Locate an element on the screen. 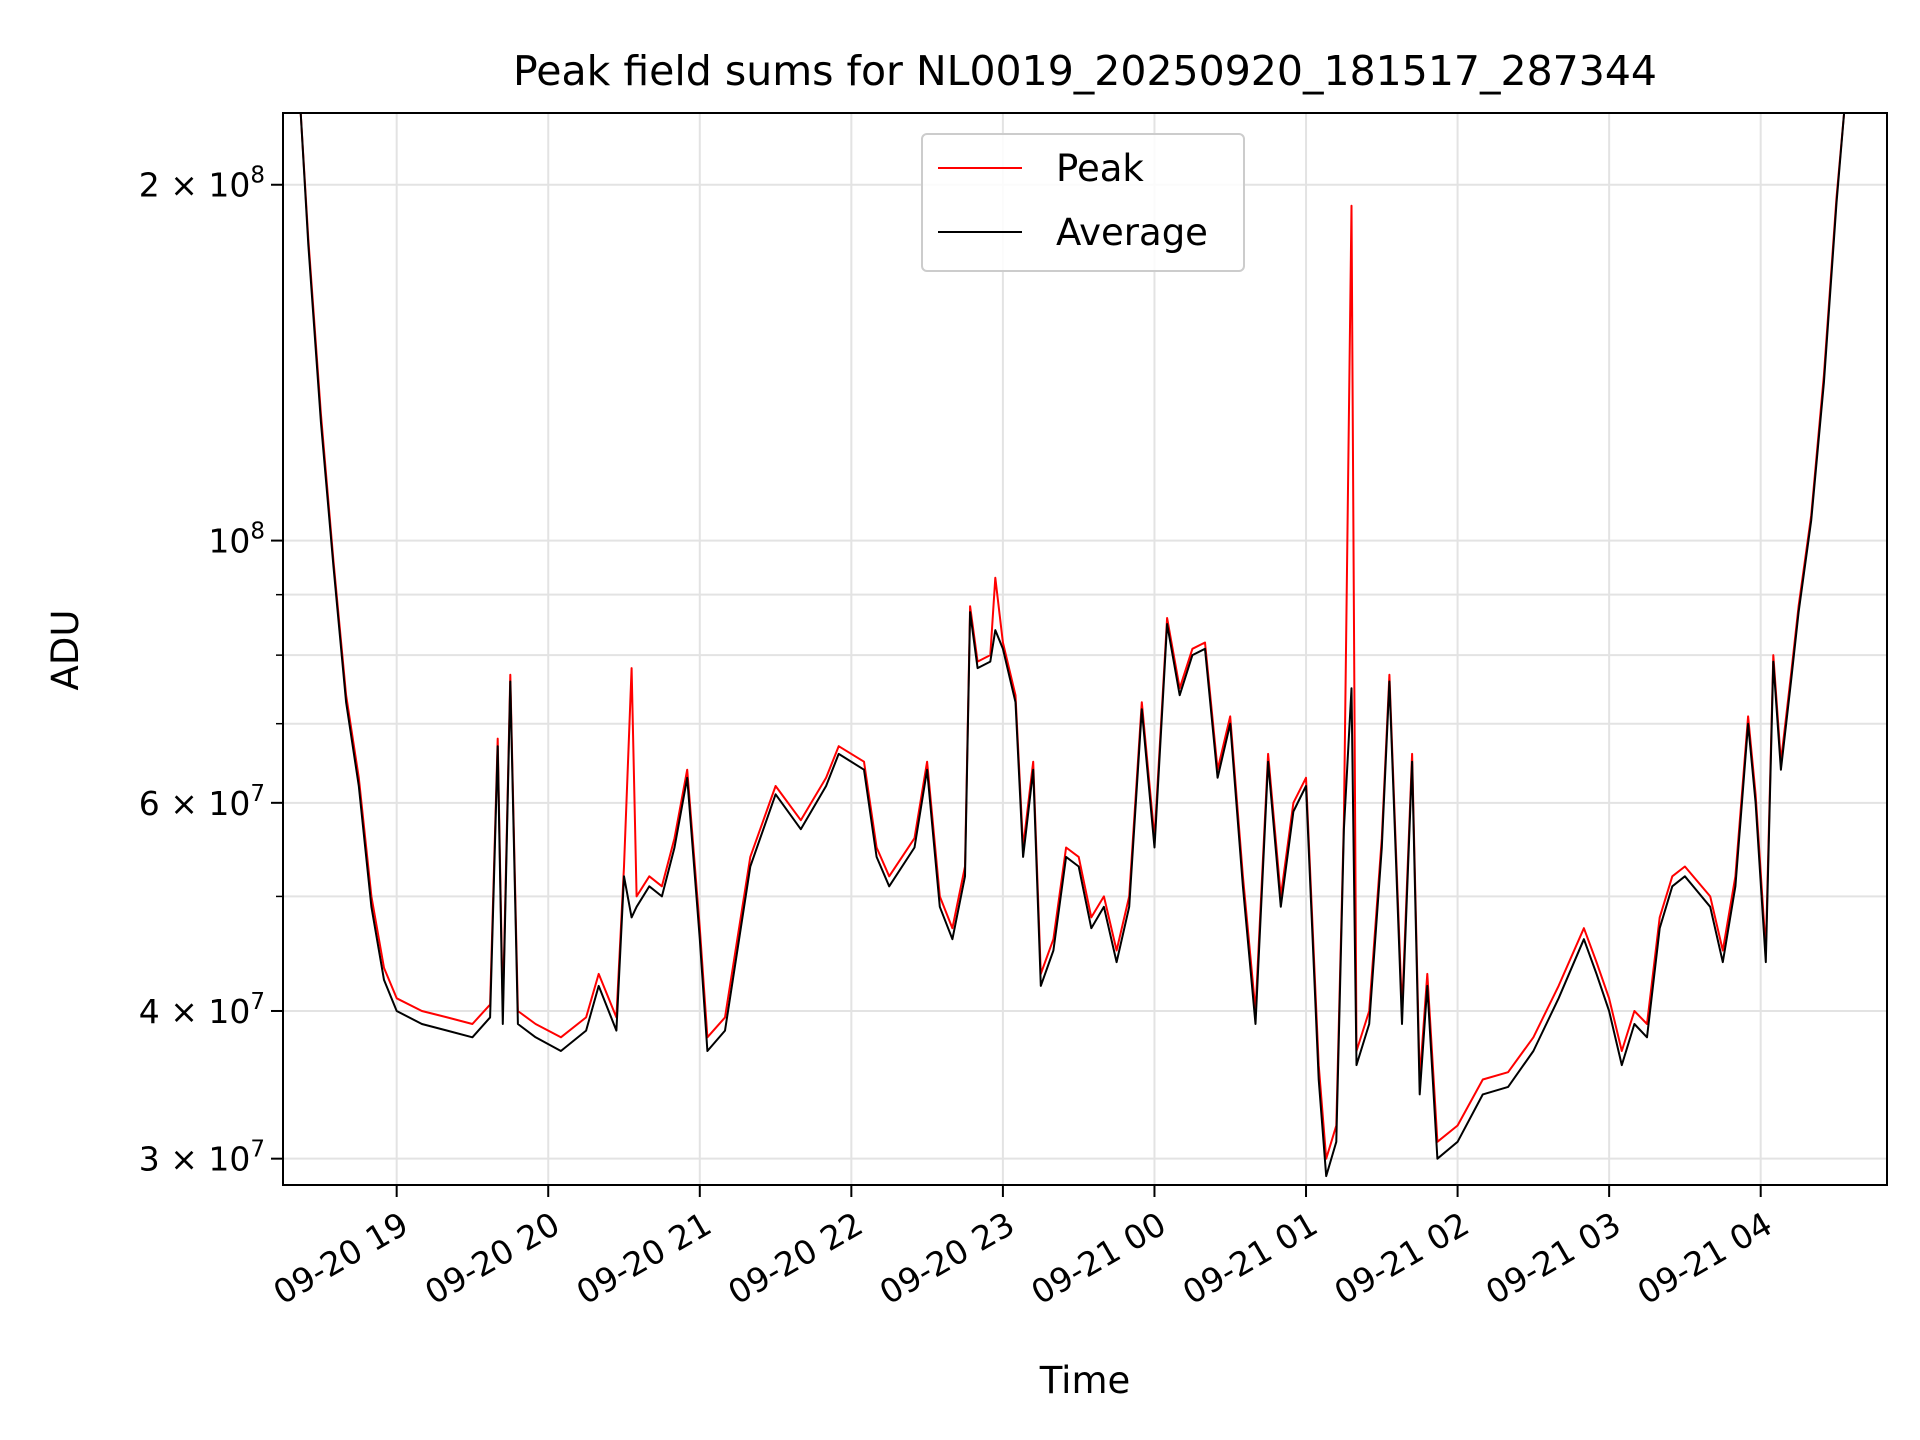  y-tick-label: 3 × 107 is located at coordinates (202, 1158).